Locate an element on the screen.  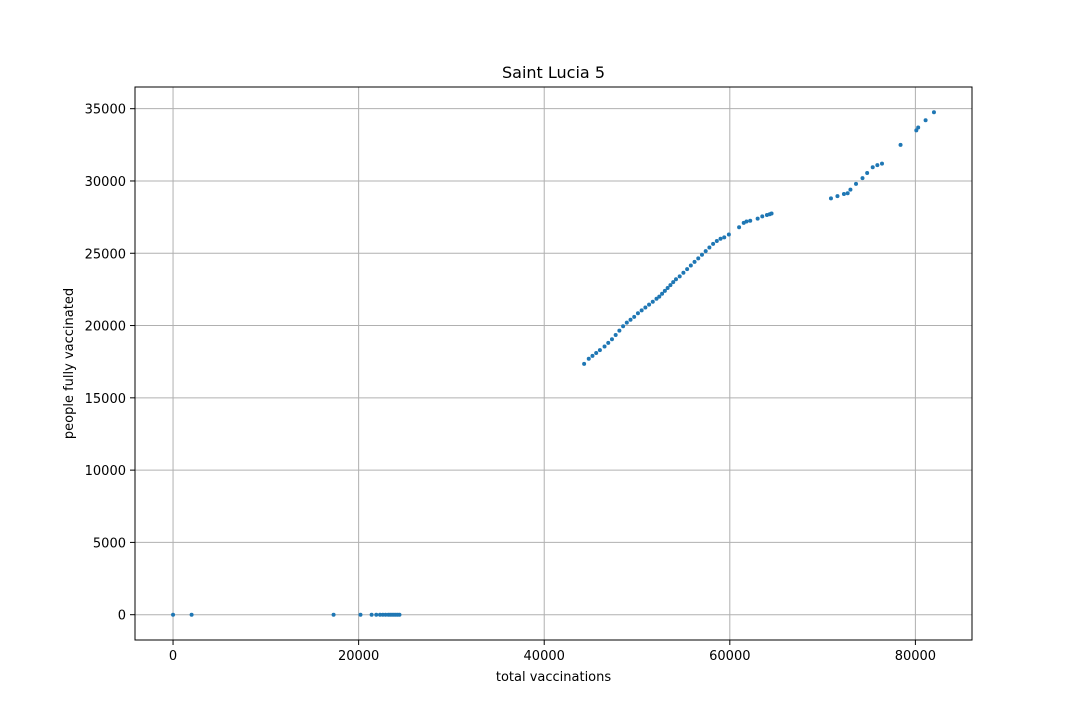
y-tick-label: 5000 is located at coordinates (109, 543).